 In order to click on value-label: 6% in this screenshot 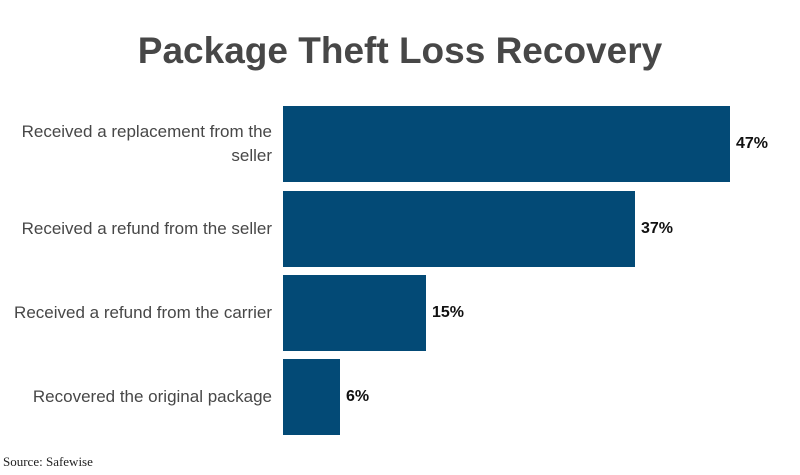, I will do `click(358, 396)`.